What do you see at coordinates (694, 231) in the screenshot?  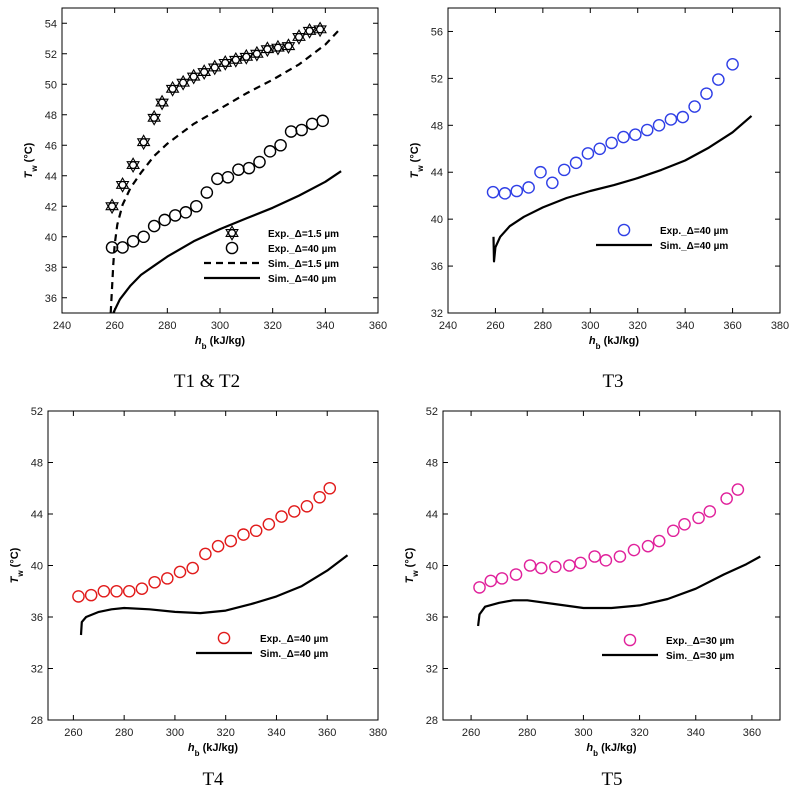 I see `legend-entry-label: Exp._Δ=40 µm` at bounding box center [694, 231].